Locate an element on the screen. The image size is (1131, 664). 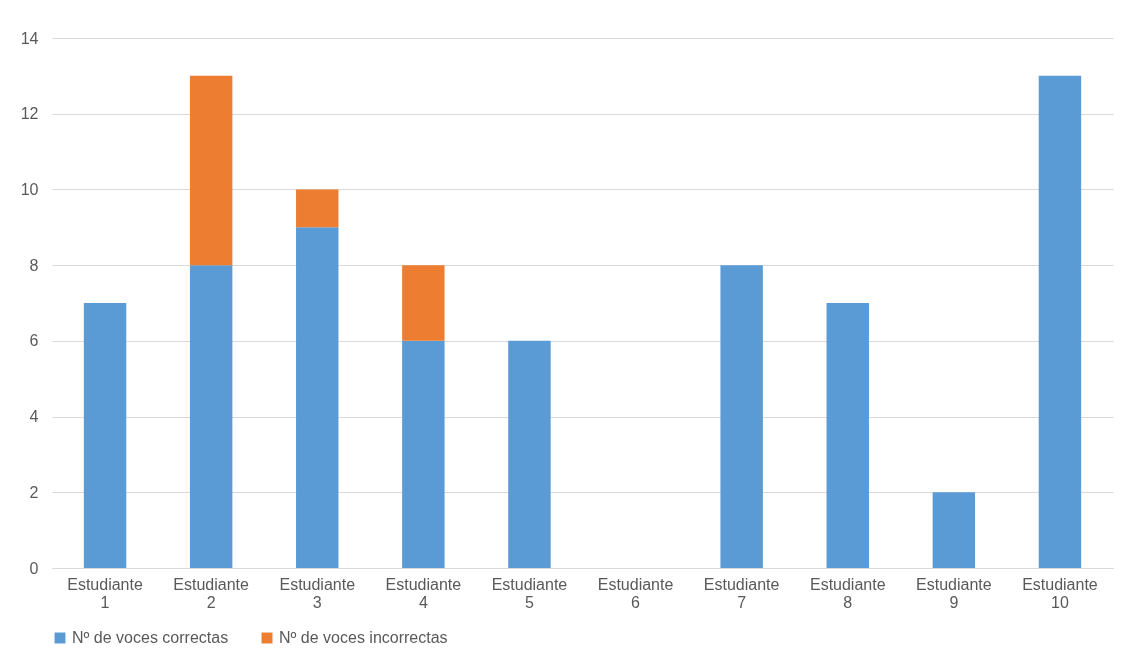
y-tick-label: 12 is located at coordinates (29, 114).